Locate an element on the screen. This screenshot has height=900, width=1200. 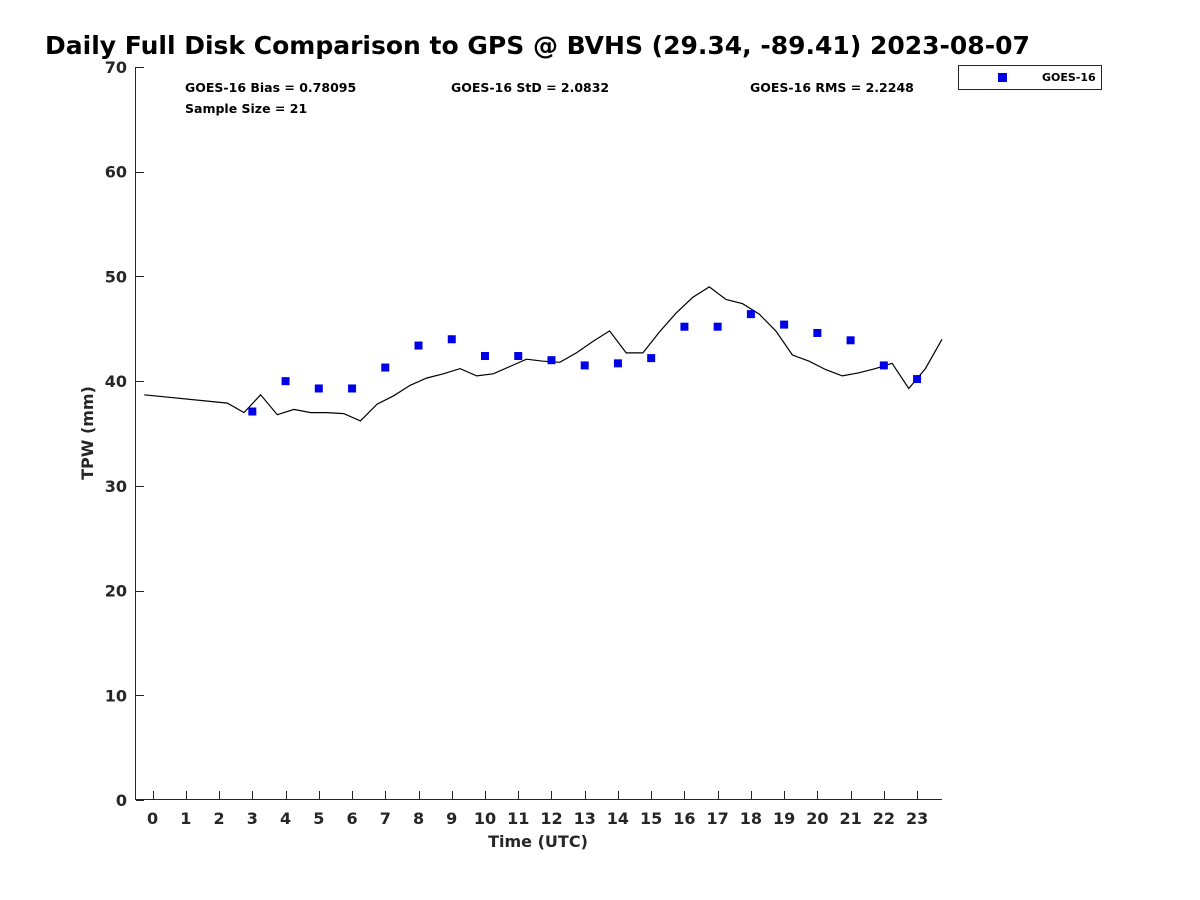
gps-tpw-line is located at coordinates (543, 354).